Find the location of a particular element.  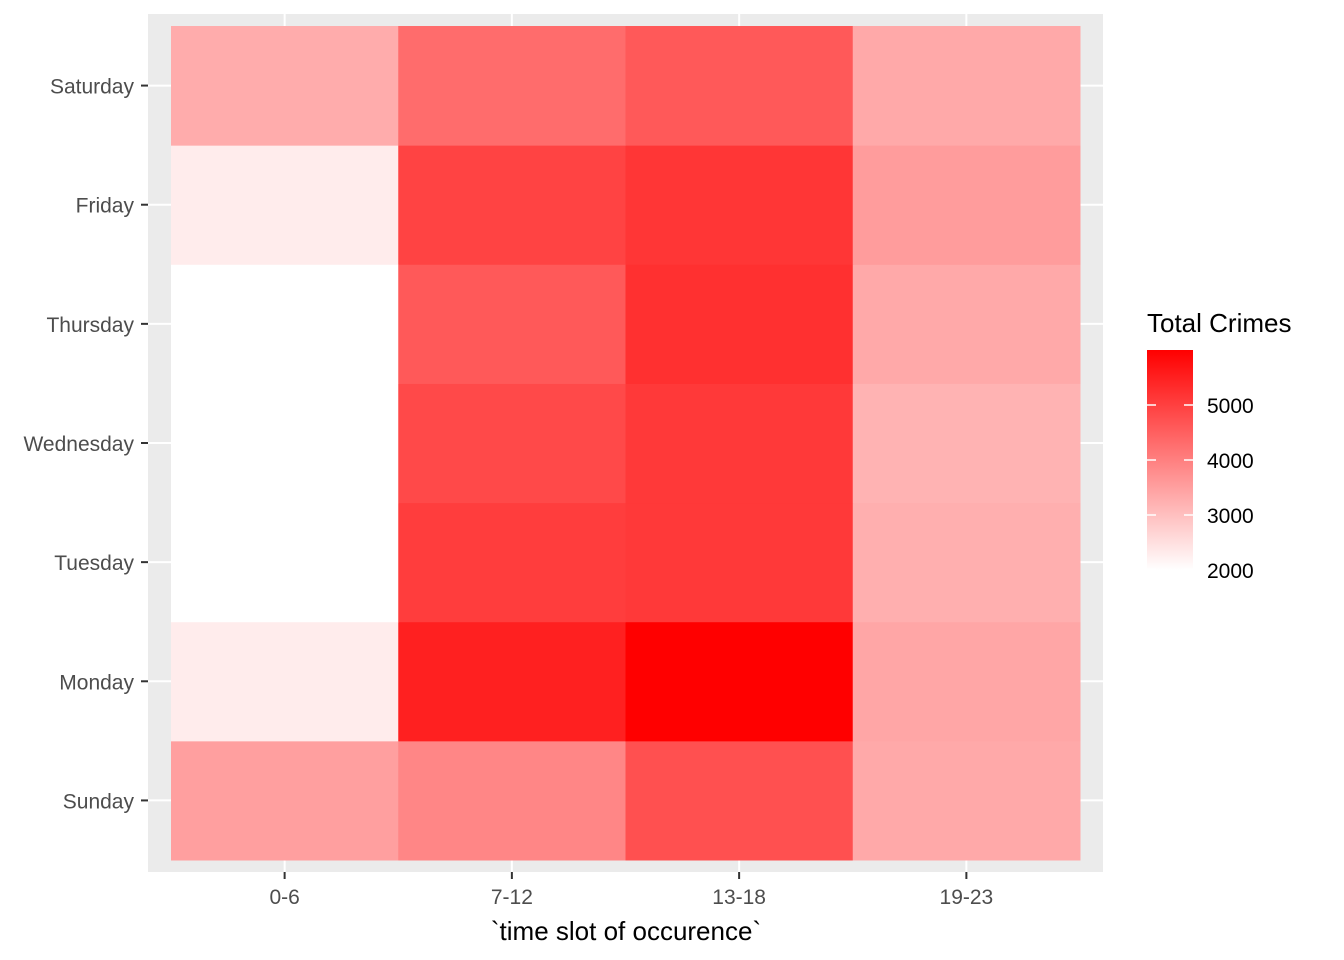

y-tick-label: Wednesday is located at coordinates (78, 444).